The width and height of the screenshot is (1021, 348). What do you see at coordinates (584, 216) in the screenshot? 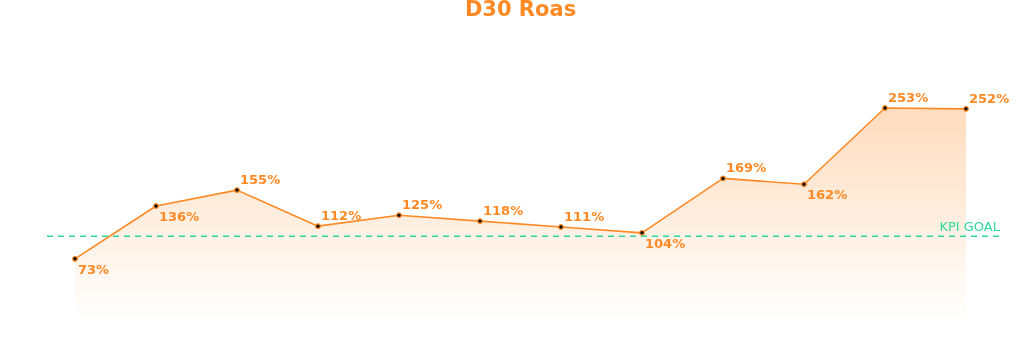
I see `data-label: 111%` at bounding box center [584, 216].